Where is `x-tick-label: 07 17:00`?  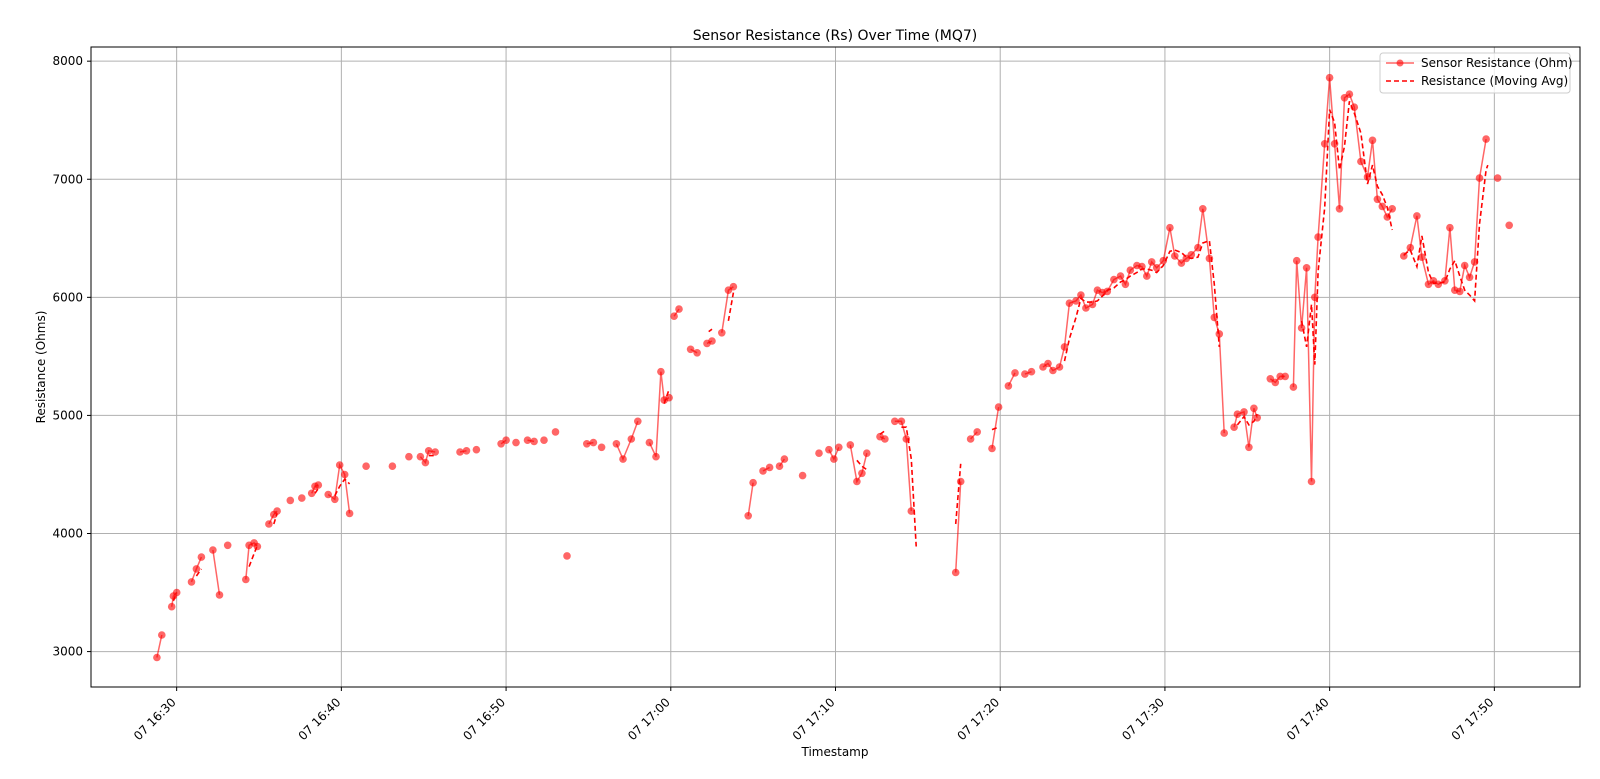
x-tick-label: 07 17:00 is located at coordinates (649, 719).